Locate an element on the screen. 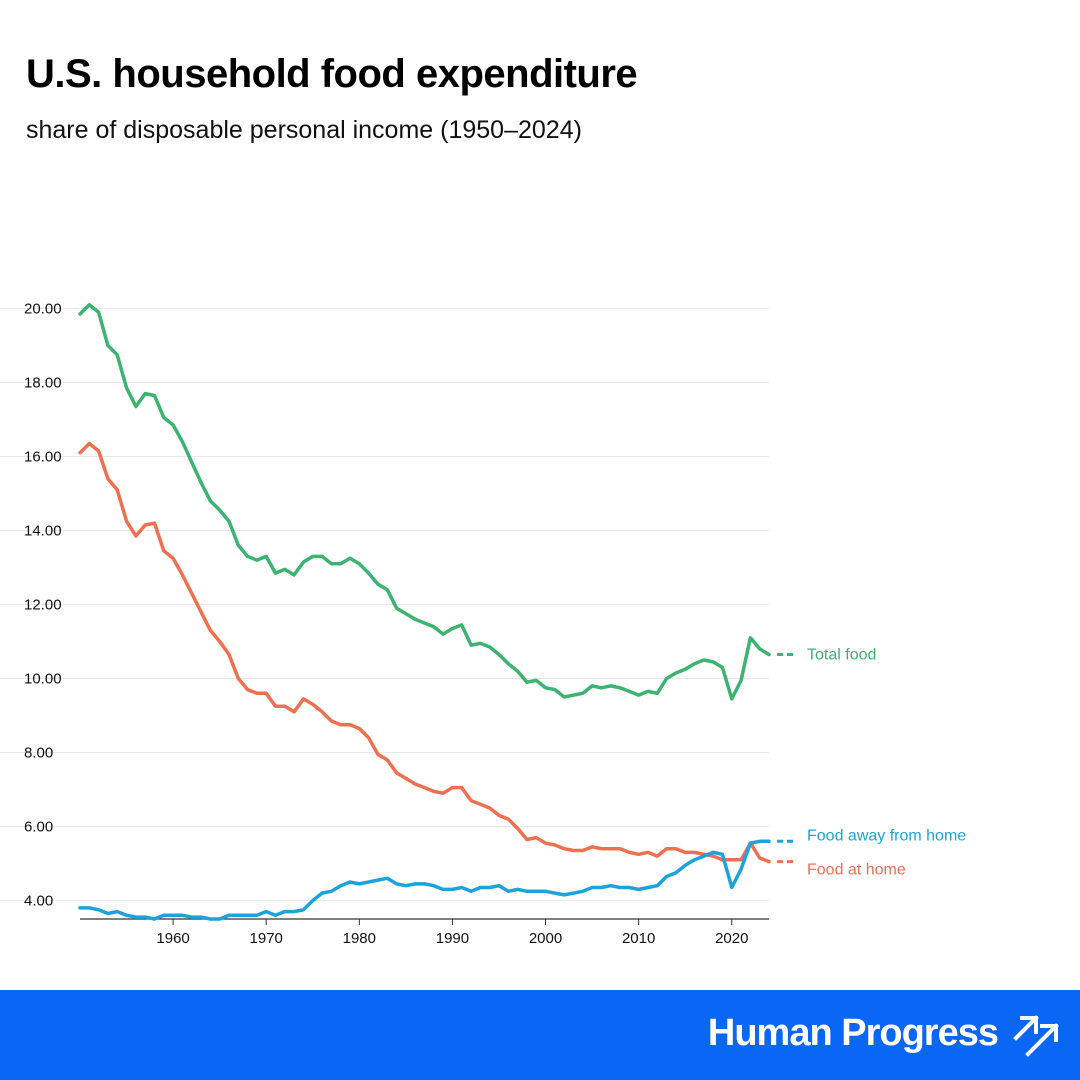 The image size is (1080, 1080). series-line-food-away-from-home is located at coordinates (424, 880).